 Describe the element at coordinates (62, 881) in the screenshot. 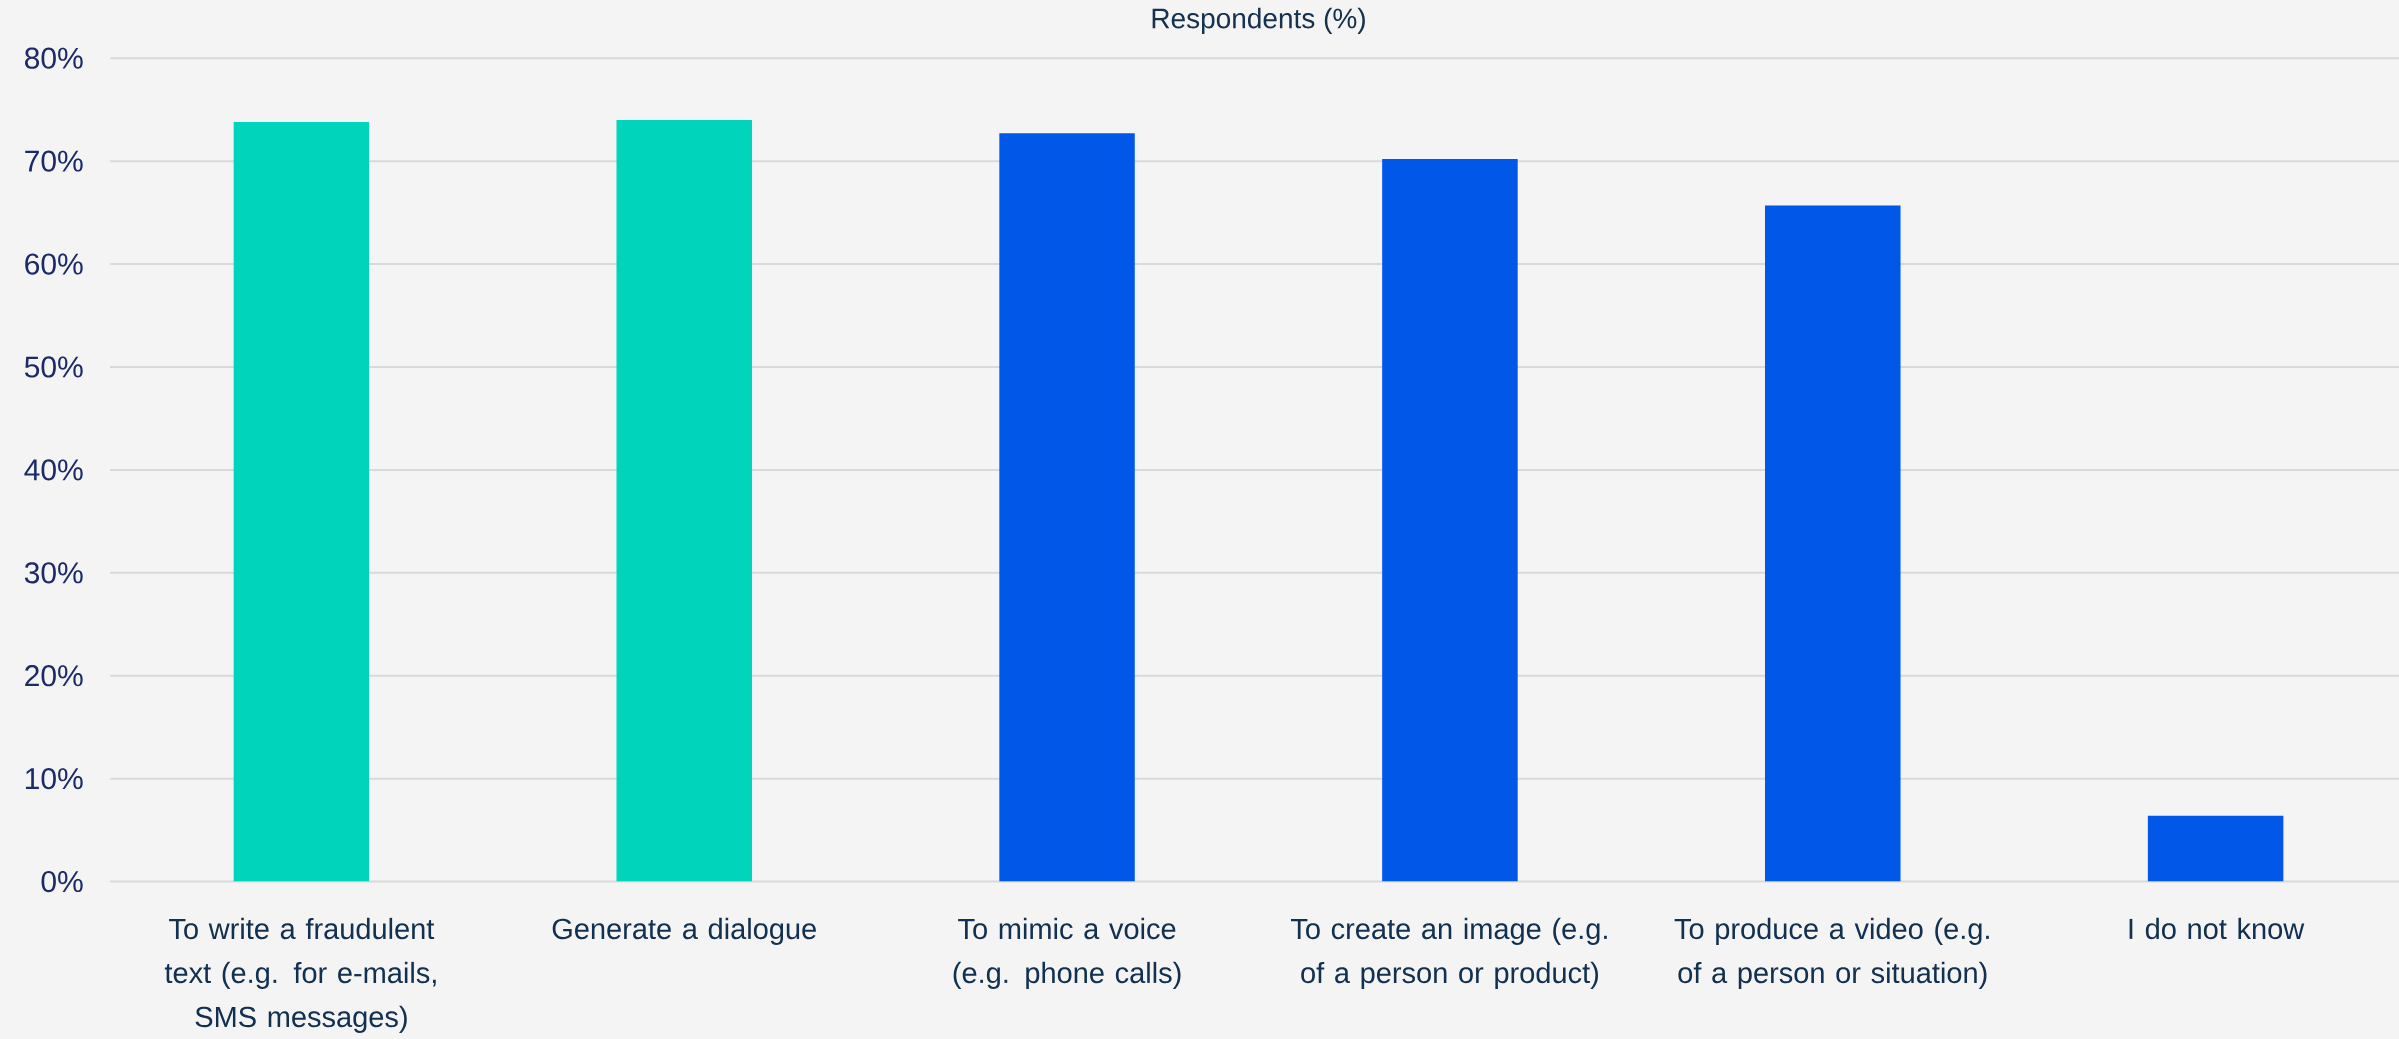

I see `y-tick-label: 0%` at that location.